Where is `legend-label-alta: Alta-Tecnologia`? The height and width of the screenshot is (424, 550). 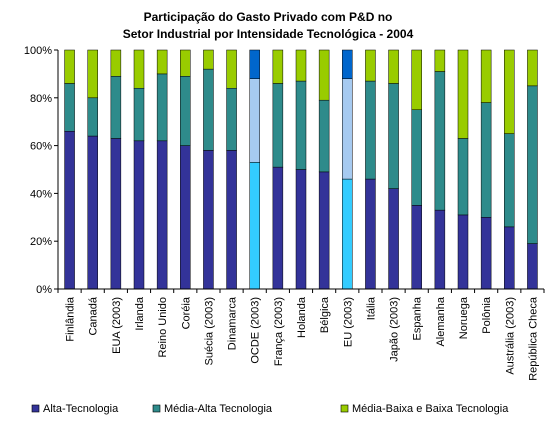 legend-label-alta: Alta-Tecnologia is located at coordinates (81, 409).